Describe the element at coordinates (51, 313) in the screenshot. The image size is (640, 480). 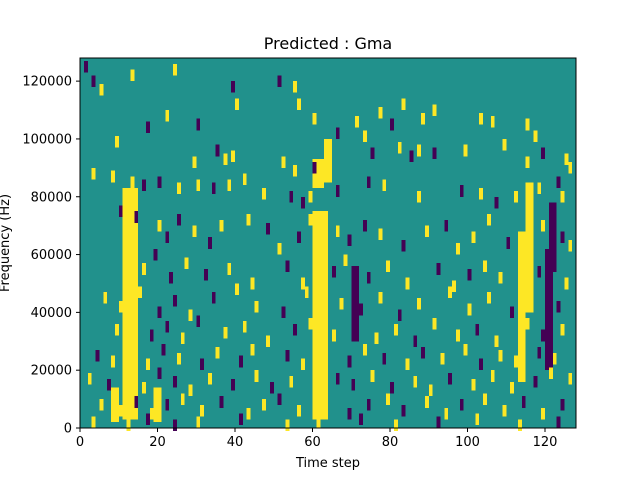
I see `y-tick-label: 40000` at that location.